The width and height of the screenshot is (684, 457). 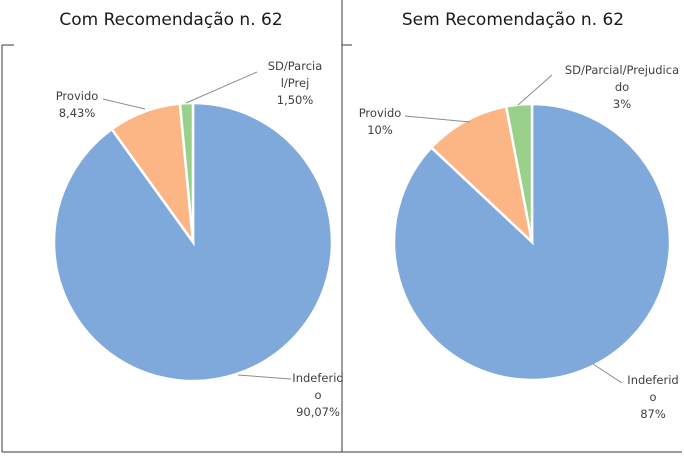 I want to click on data-label: SD/Parcial/Prejudica do 3%, so click(x=622, y=87).